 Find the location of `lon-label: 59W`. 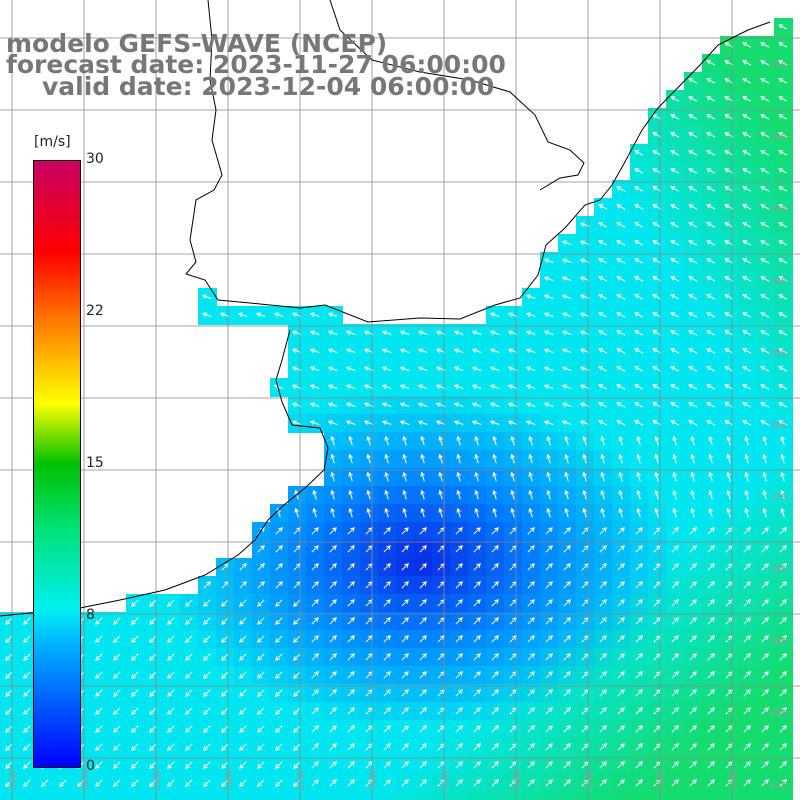

lon-label: 59W is located at coordinates (158, 780).